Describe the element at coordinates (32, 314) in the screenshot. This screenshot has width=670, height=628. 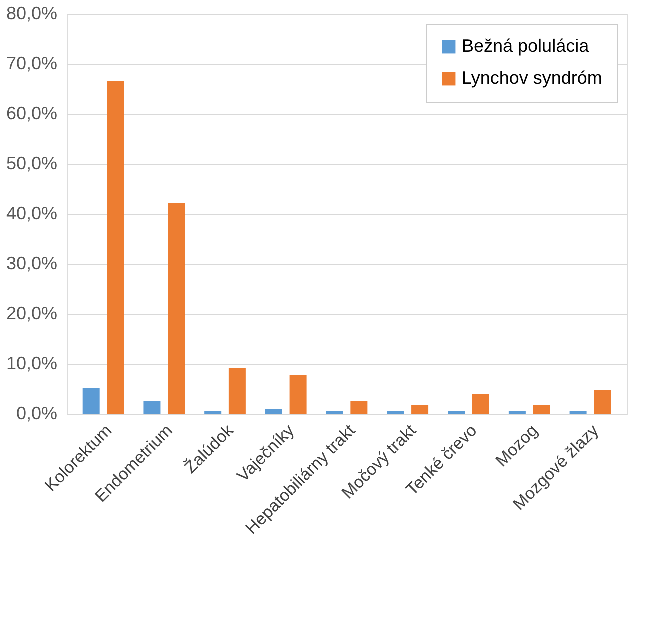
I see `y-tick-label: 20,0%` at that location.